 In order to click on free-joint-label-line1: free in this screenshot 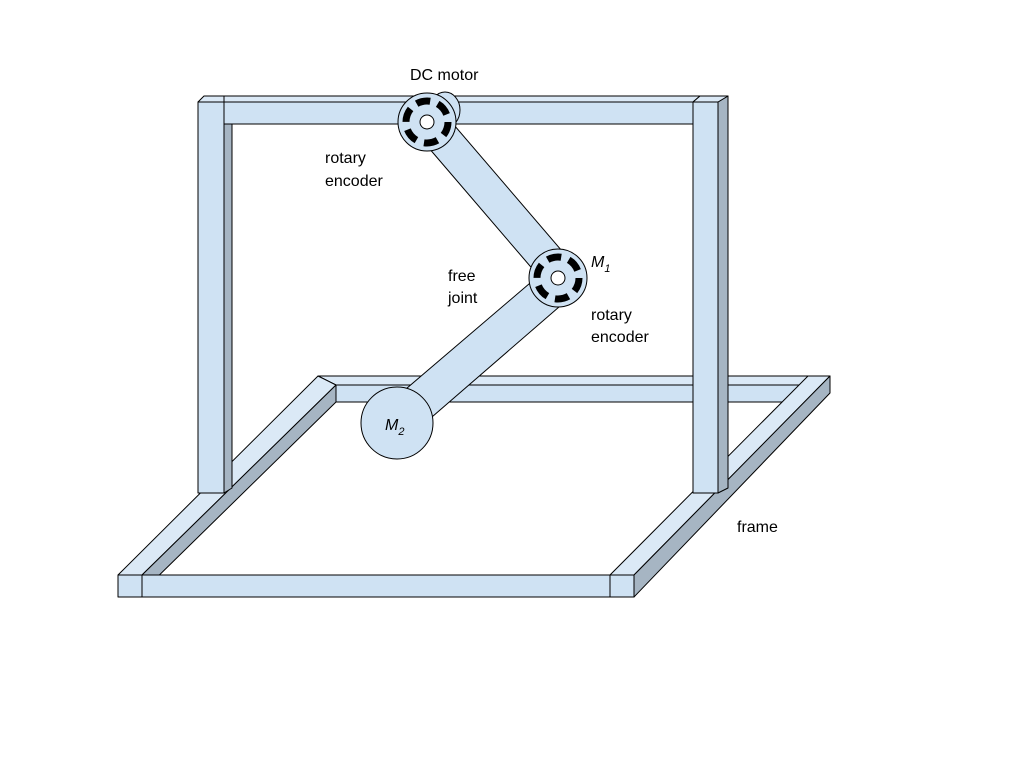, I will do `click(462, 276)`.